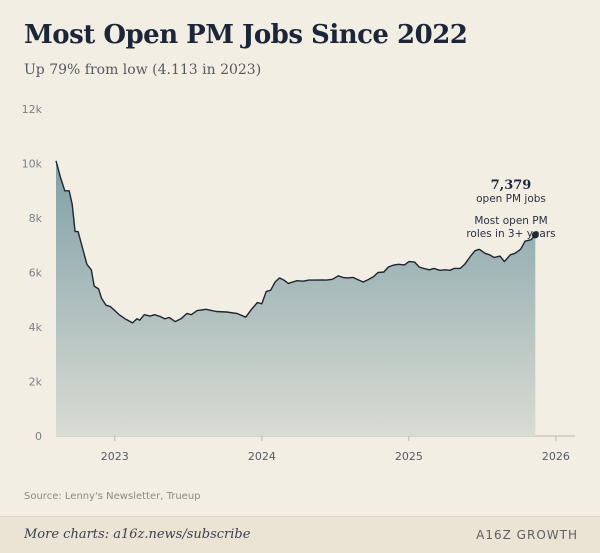 This screenshot has height=553, width=600. I want to click on x-tick-label: 2025, so click(409, 456).